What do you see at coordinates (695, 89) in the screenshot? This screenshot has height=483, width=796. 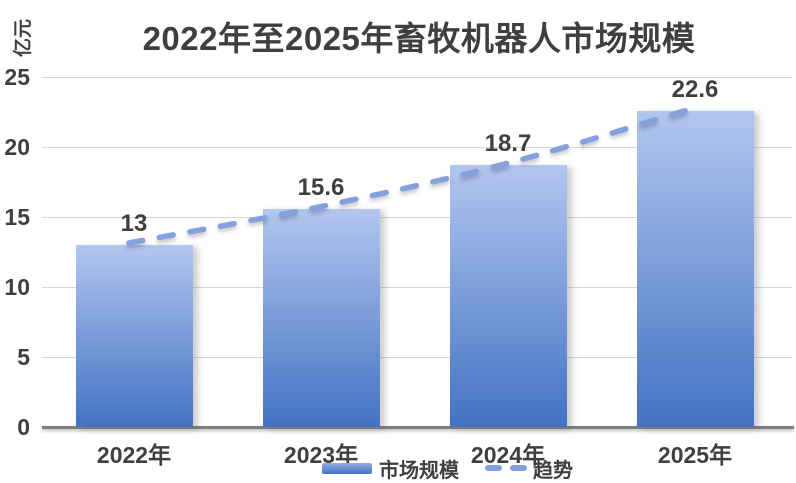 I see `data-label-2025年: 22.6` at bounding box center [695, 89].